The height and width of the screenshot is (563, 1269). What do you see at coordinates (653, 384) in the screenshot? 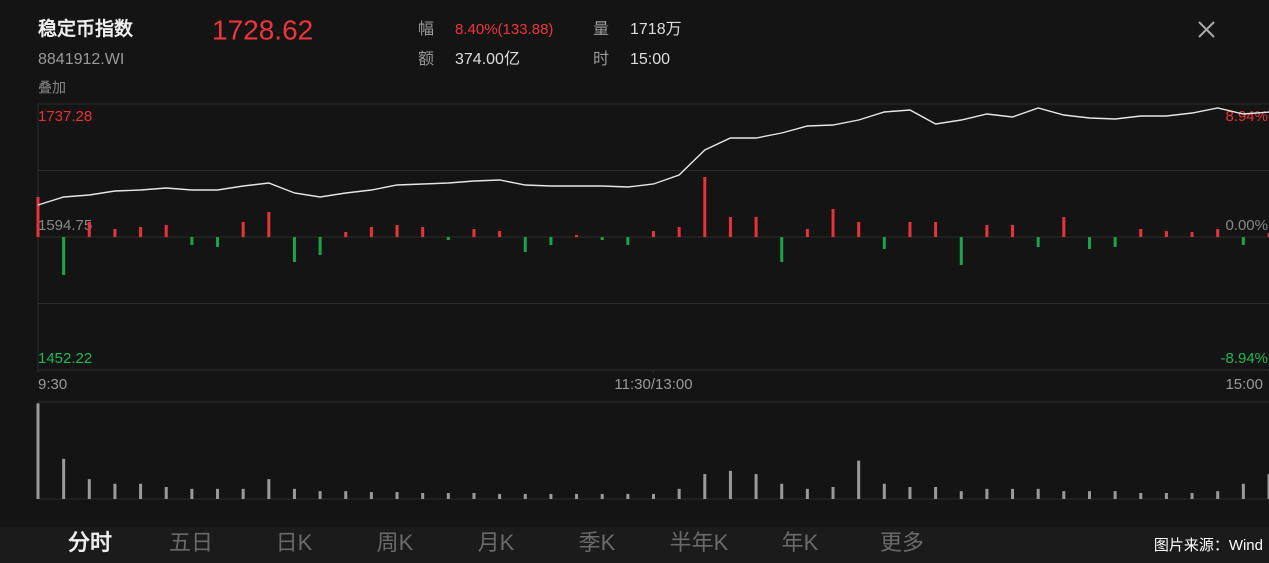
I see `x-tick-label: 11:30/13:00` at bounding box center [653, 384].